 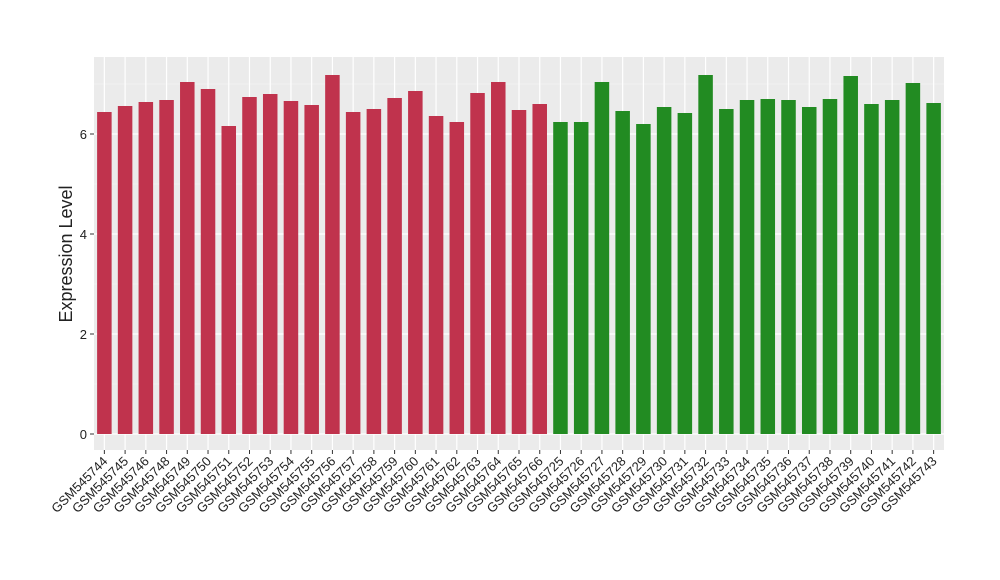 What do you see at coordinates (83, 134) in the screenshot?
I see `y-tick-label: 6` at bounding box center [83, 134].